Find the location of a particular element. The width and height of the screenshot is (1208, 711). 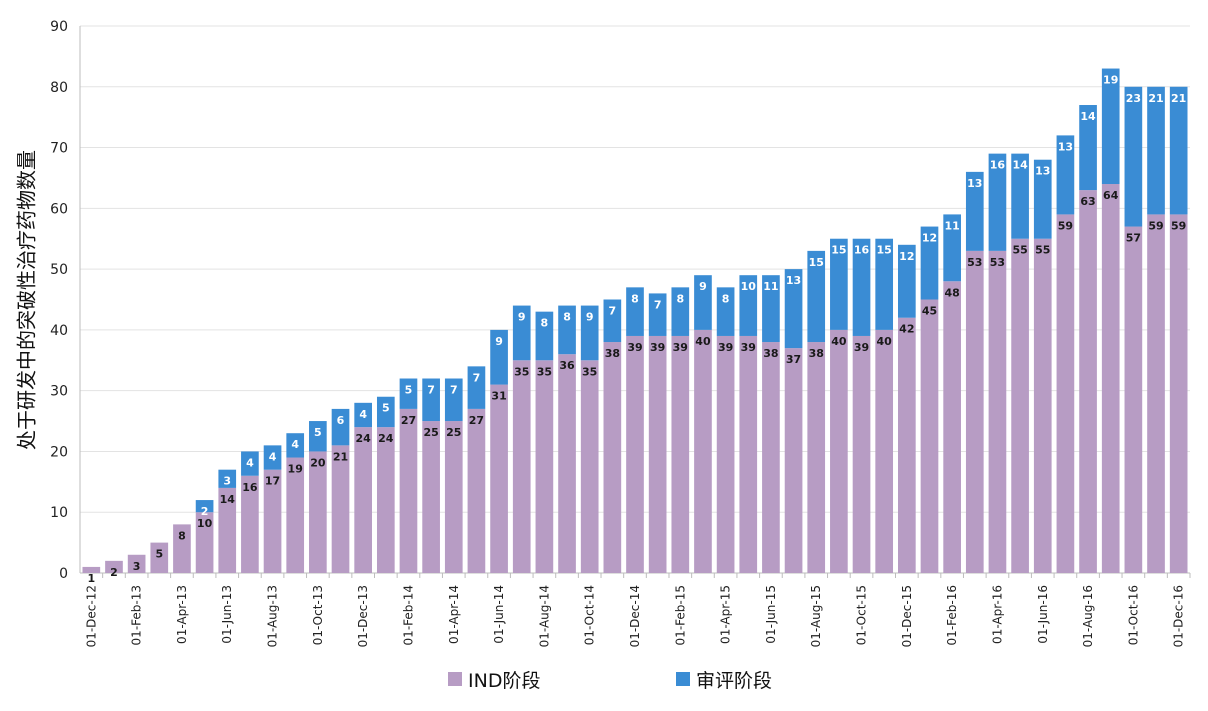

data-label-ind: 27 is located at coordinates (476, 420).